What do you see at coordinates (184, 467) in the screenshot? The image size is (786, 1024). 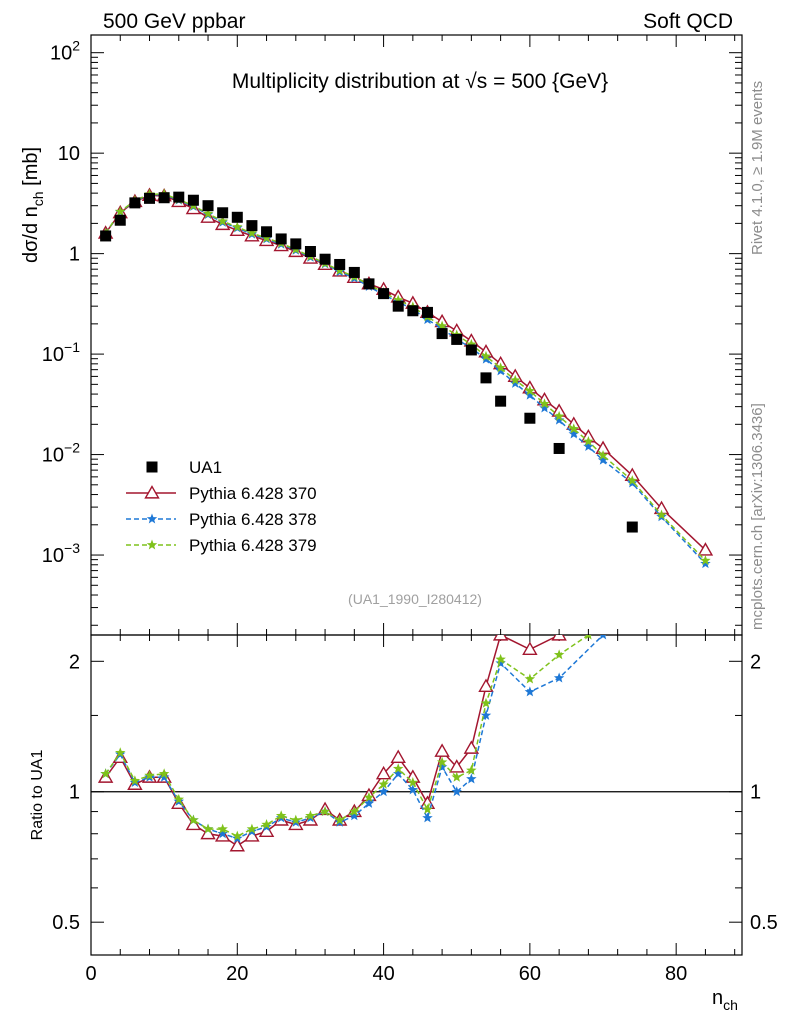 I see `legend-item: UA1` at bounding box center [184, 467].